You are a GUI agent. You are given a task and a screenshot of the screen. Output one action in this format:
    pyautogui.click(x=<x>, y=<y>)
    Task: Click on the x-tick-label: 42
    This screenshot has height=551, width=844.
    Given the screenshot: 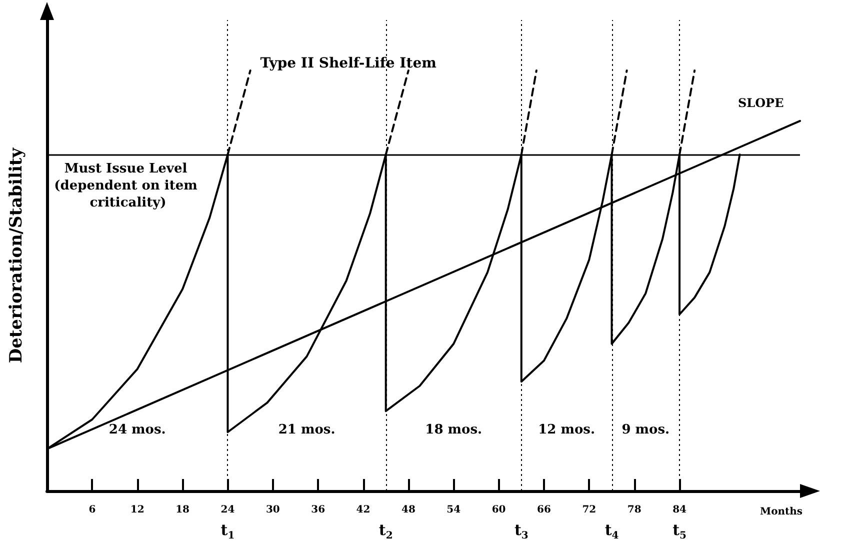 What is the action you would take?
    pyautogui.click(x=363, y=510)
    